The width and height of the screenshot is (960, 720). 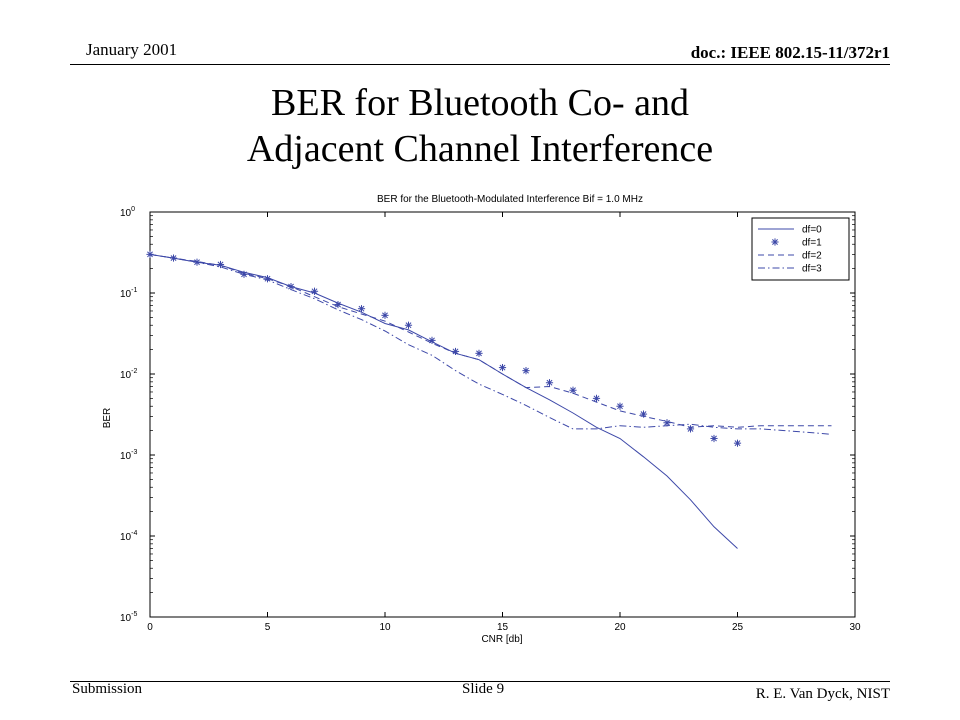 What do you see at coordinates (855, 627) in the screenshot?
I see `x-tick-label: 30` at bounding box center [855, 627].